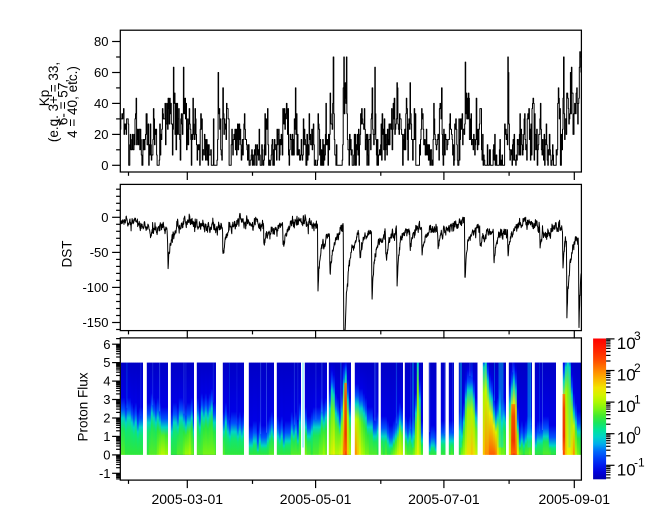 Image resolution: width=665 pixels, height=523 pixels. Describe the element at coordinates (101, 134) in the screenshot. I see `svg-text: 20` at that location.